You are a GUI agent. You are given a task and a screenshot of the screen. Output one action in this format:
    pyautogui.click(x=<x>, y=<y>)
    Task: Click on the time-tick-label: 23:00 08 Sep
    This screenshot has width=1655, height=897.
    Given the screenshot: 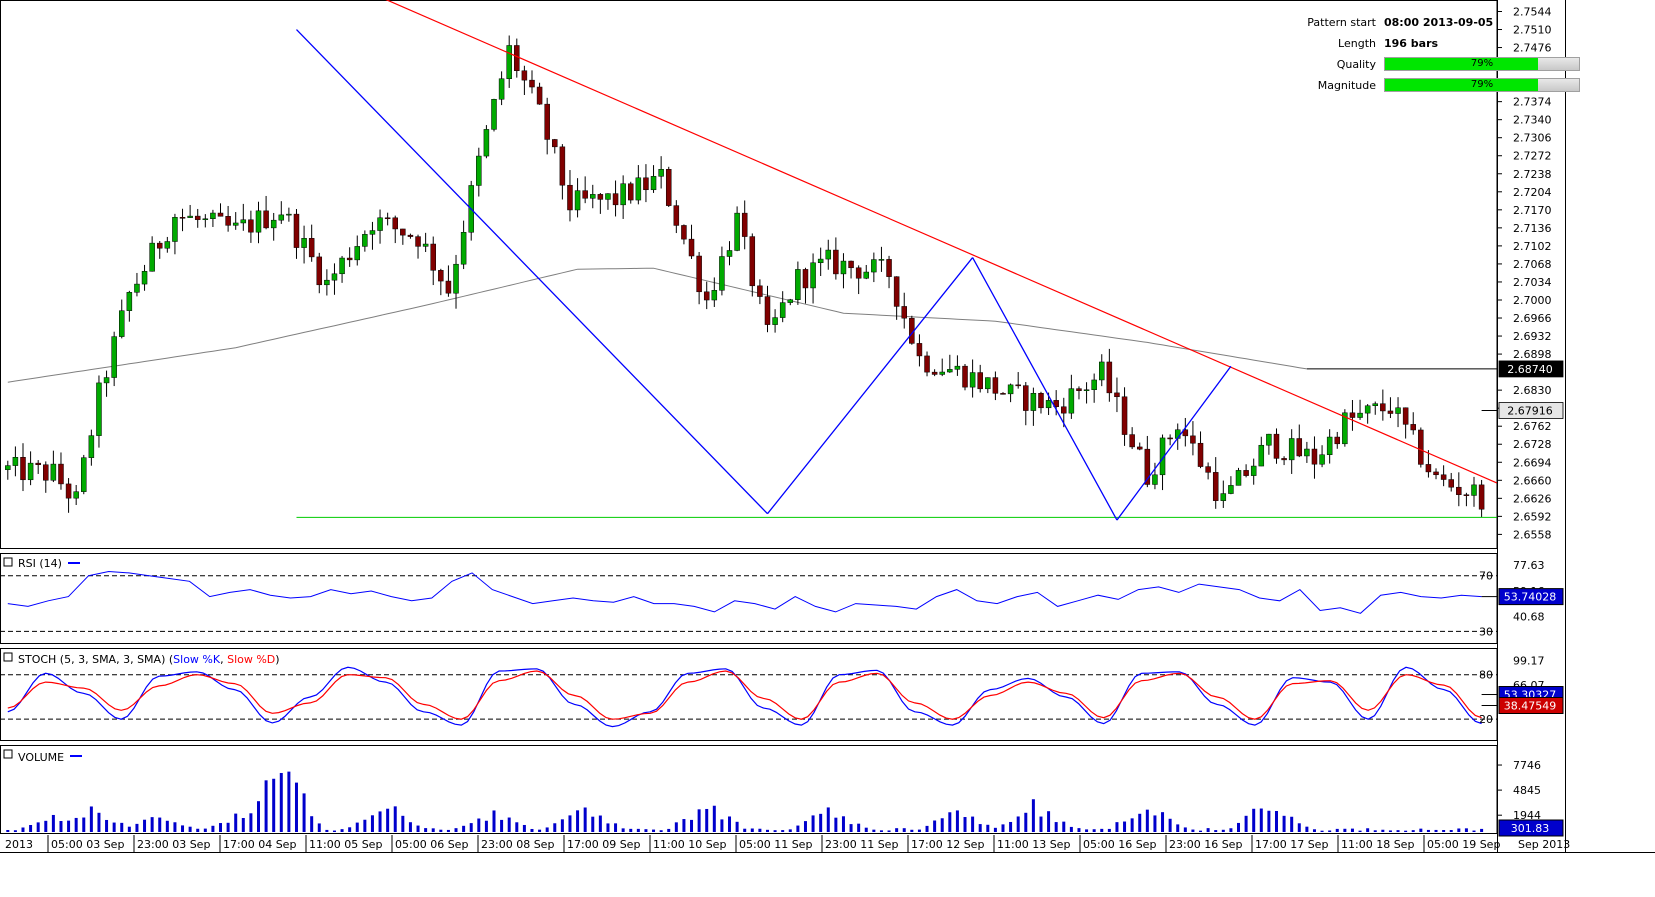 What is the action you would take?
    pyautogui.click(x=517, y=844)
    